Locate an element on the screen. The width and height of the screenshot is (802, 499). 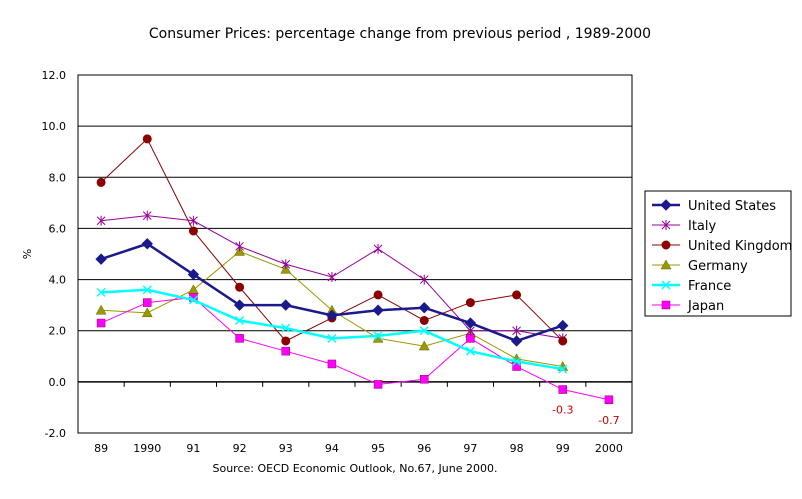
legend-item-japan: Japan is located at coordinates (688, 306).